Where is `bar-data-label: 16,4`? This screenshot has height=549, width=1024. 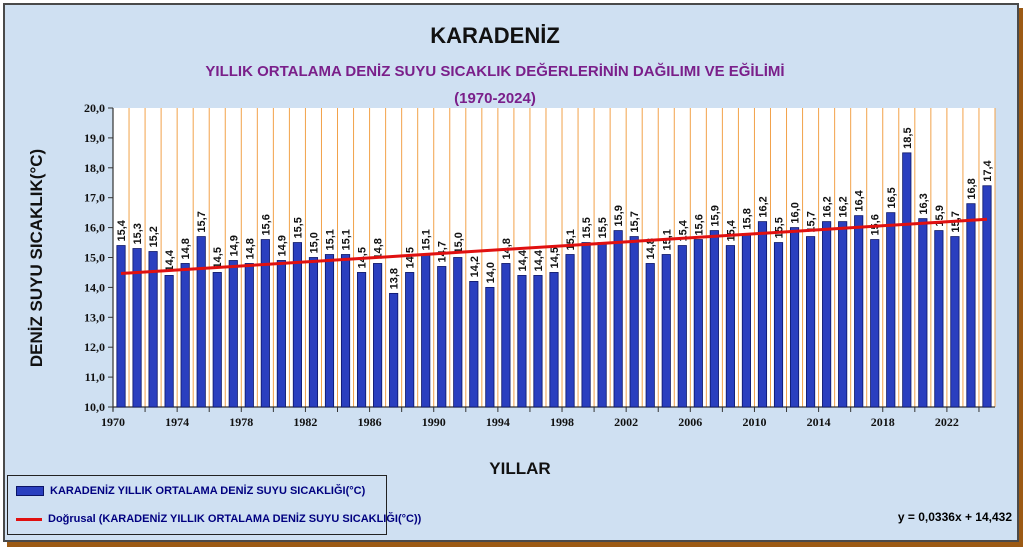
bar-data-label: 16,4 is located at coordinates (860, 200).